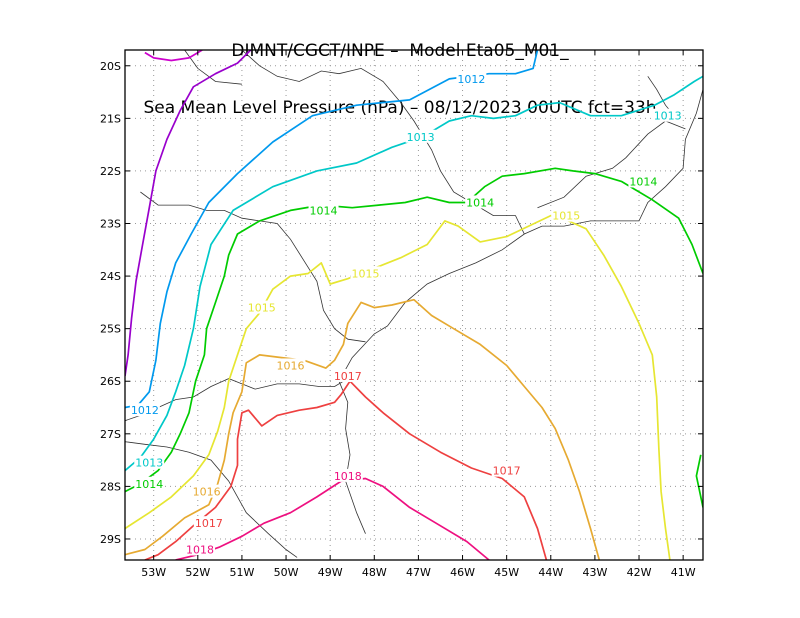 Image resolution: width=800 pixels, height=618 pixels. Describe the element at coordinates (110, 329) in the screenshot. I see `y-tick-label: 25S` at that location.